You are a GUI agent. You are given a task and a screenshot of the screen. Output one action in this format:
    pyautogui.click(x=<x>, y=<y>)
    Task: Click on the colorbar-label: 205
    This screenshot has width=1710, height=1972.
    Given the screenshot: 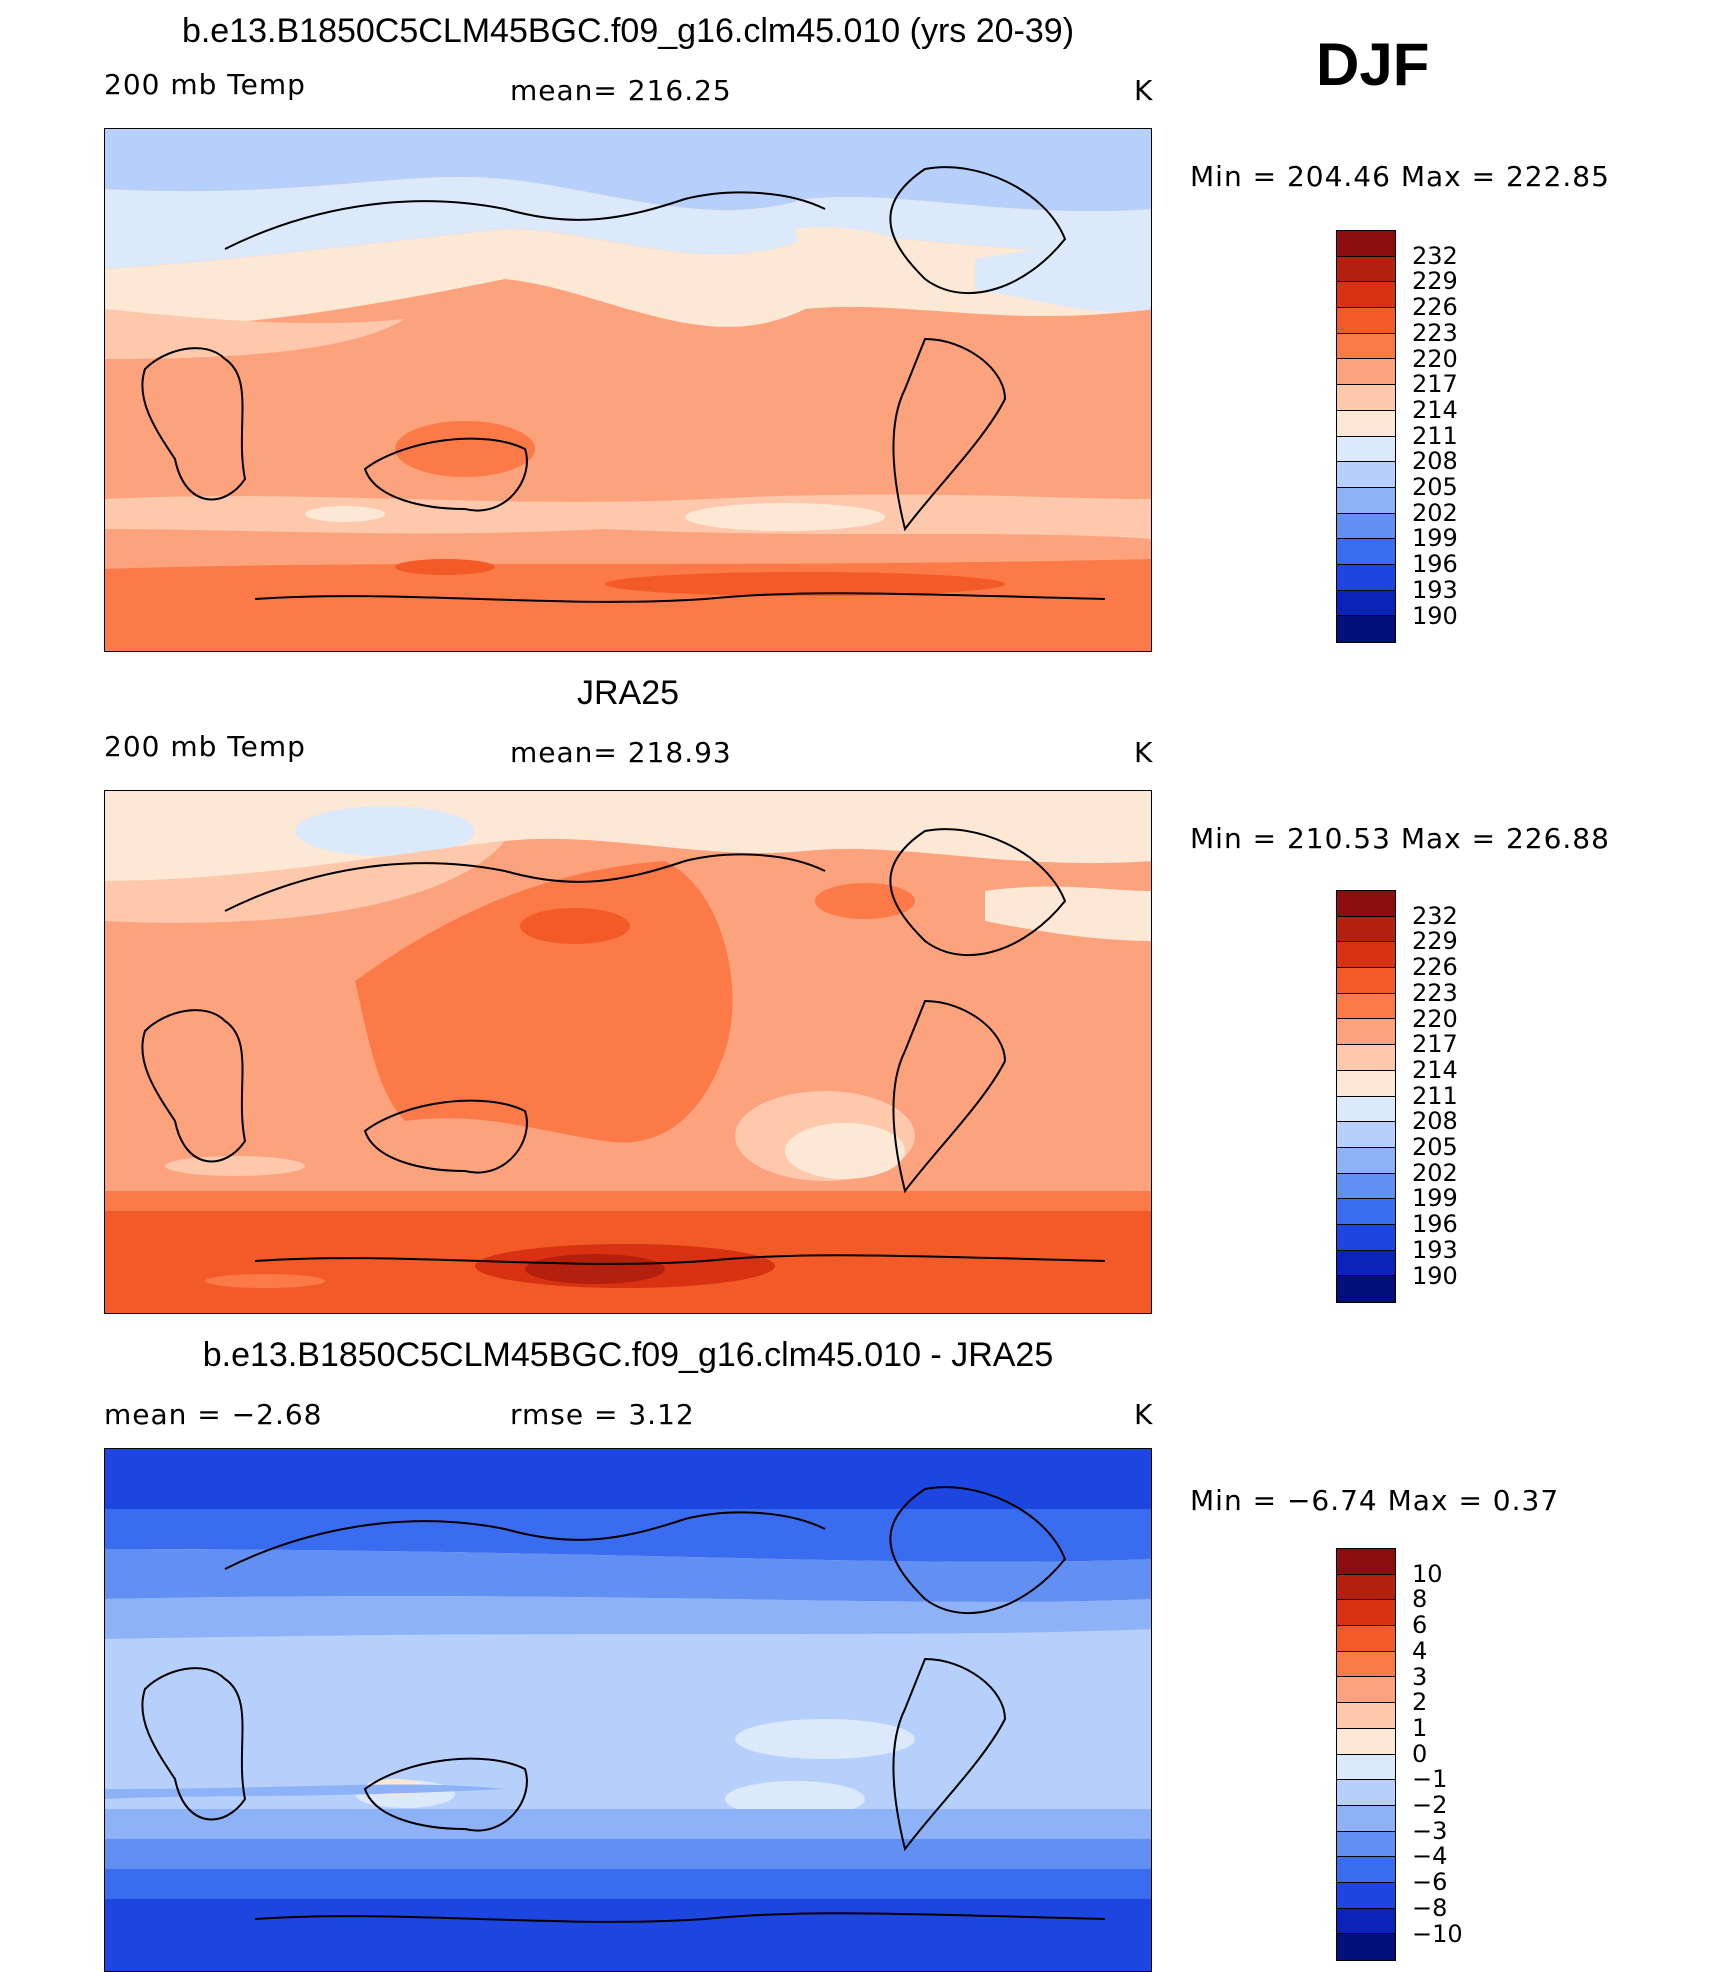 What is the action you would take?
    pyautogui.click(x=1435, y=487)
    